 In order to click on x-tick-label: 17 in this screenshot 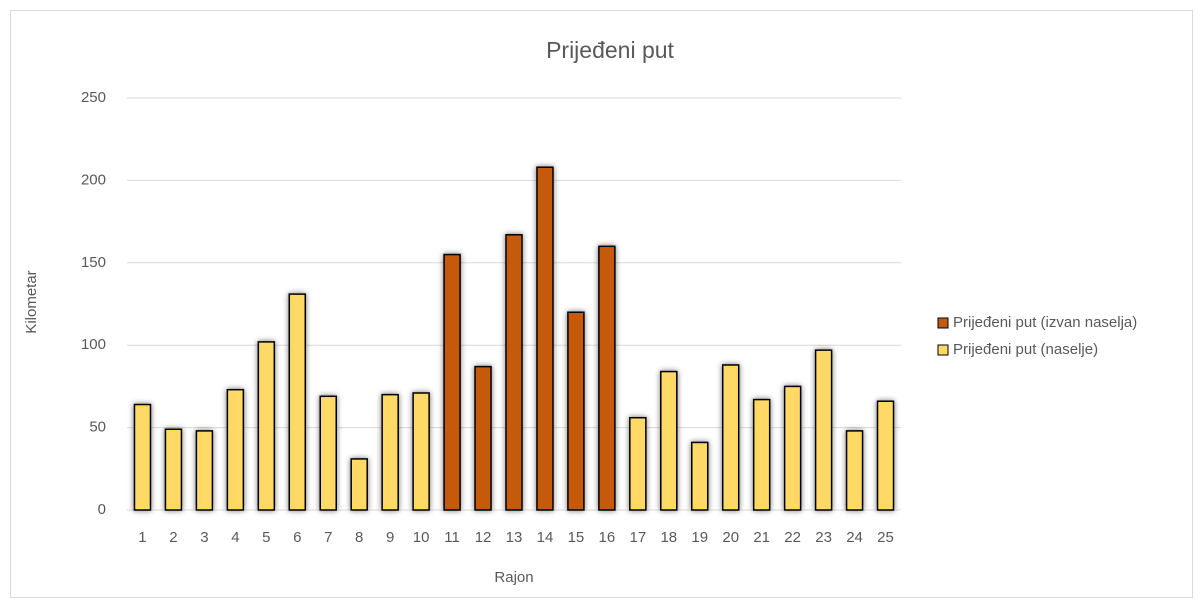, I will do `click(637, 537)`.